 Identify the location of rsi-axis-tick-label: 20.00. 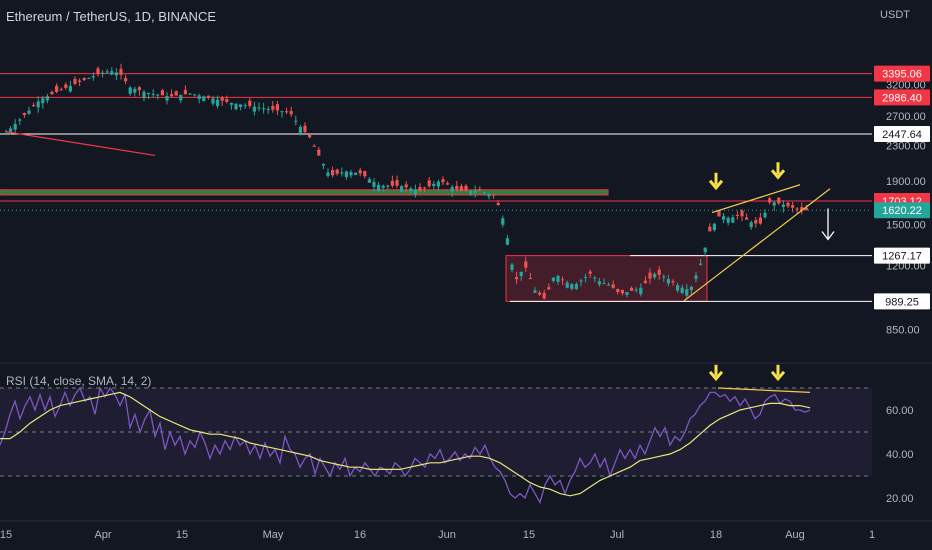
(900, 499).